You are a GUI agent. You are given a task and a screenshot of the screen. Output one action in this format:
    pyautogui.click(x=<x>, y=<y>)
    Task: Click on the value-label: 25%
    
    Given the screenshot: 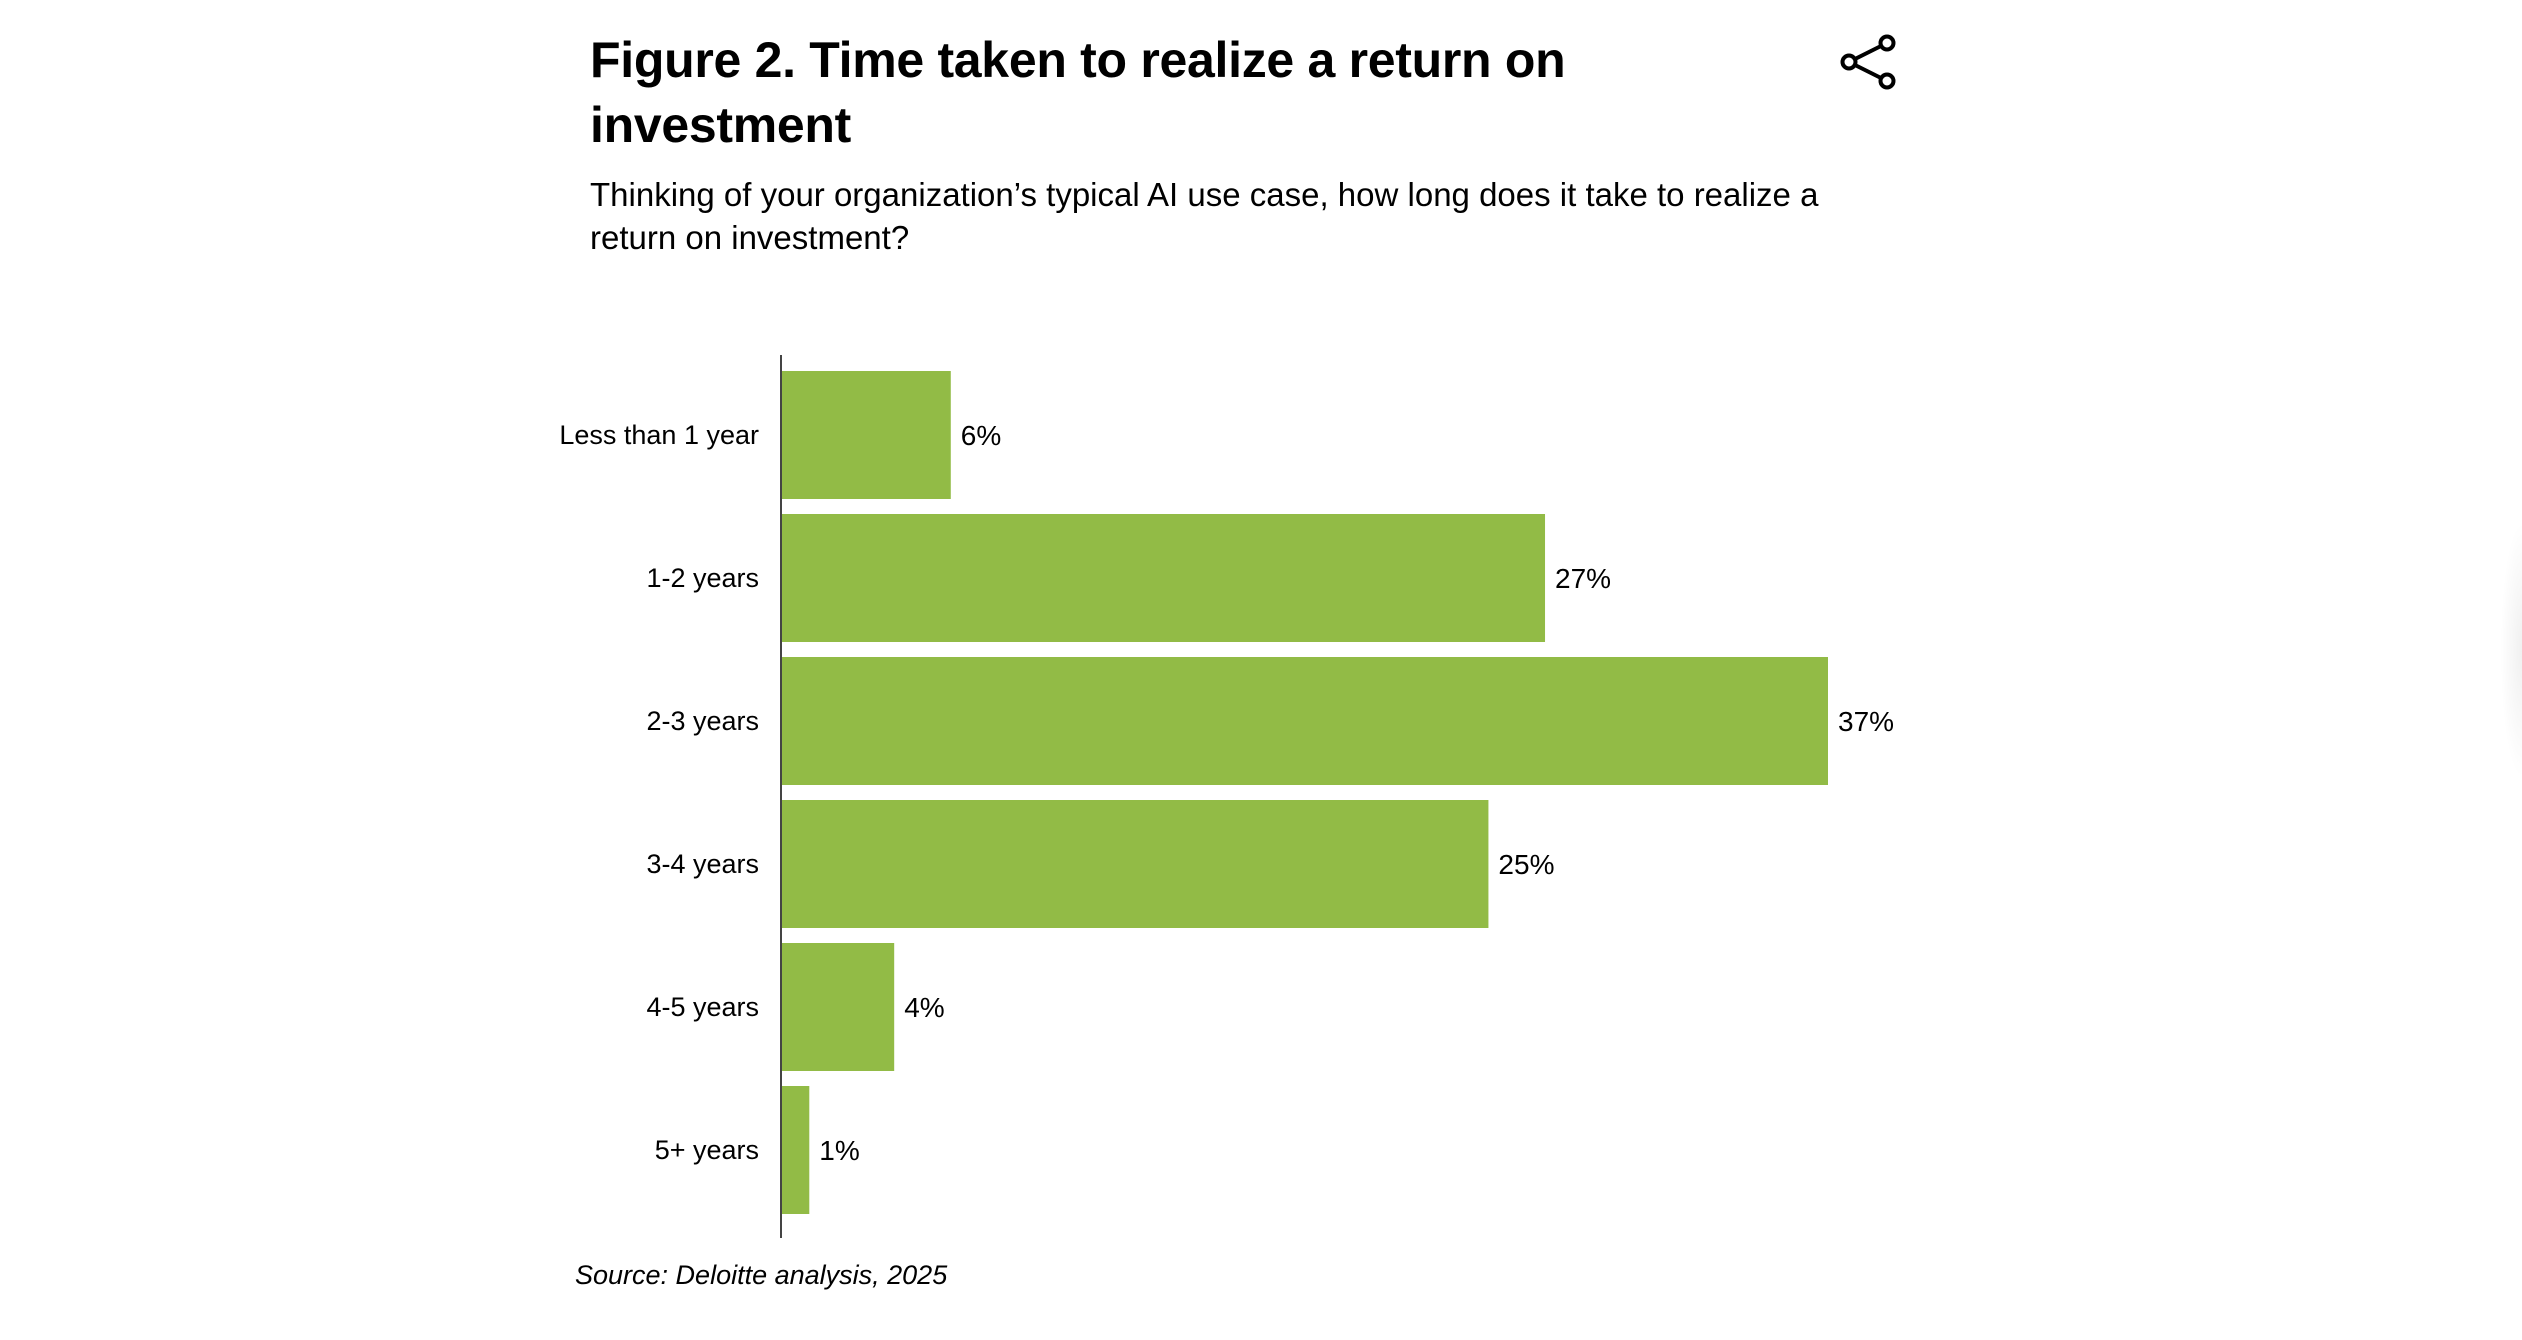 What is the action you would take?
    pyautogui.click(x=1526, y=864)
    